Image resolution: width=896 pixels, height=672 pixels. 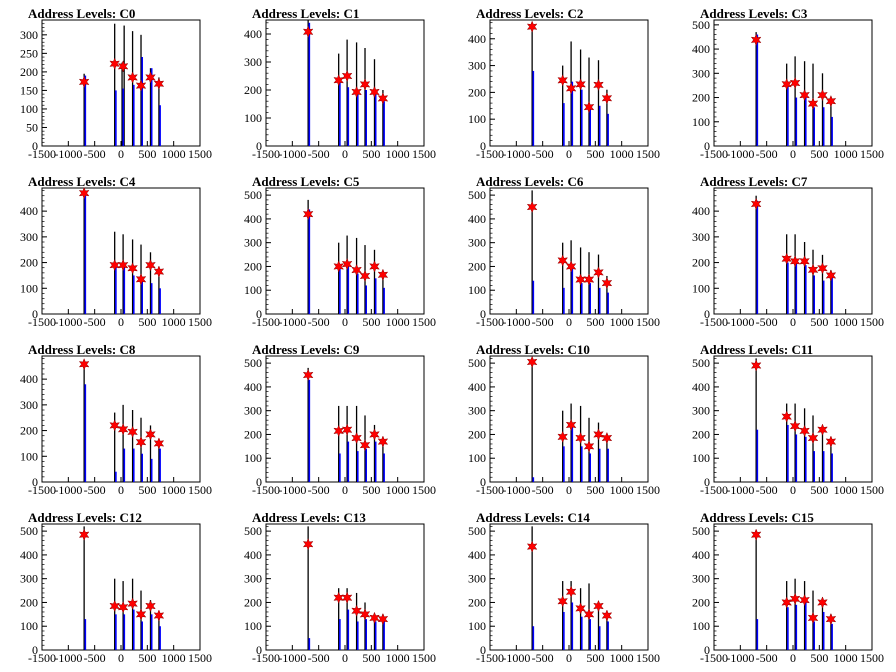 I want to click on chart-title: Address Levels: C2, so click(x=530, y=13).